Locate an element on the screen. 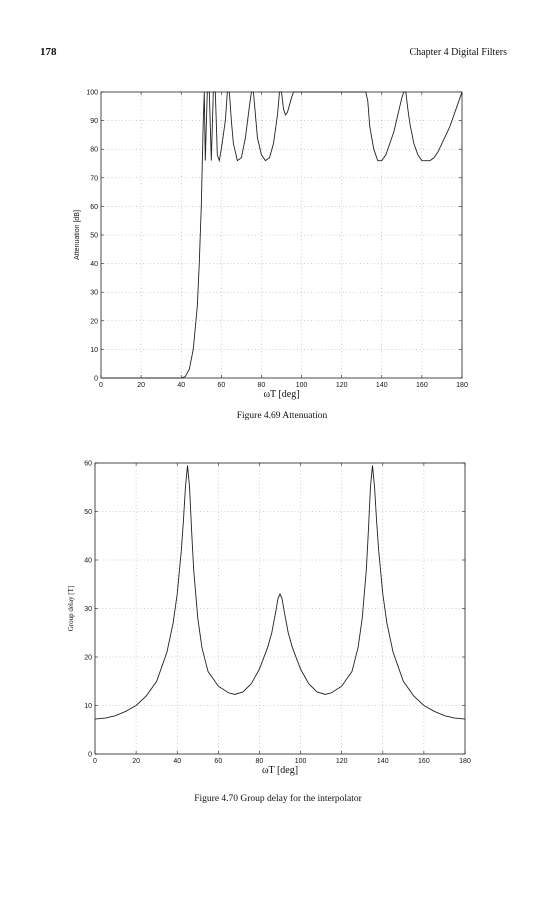  y-axis-label: Attenuation [dB] is located at coordinates (77, 235).